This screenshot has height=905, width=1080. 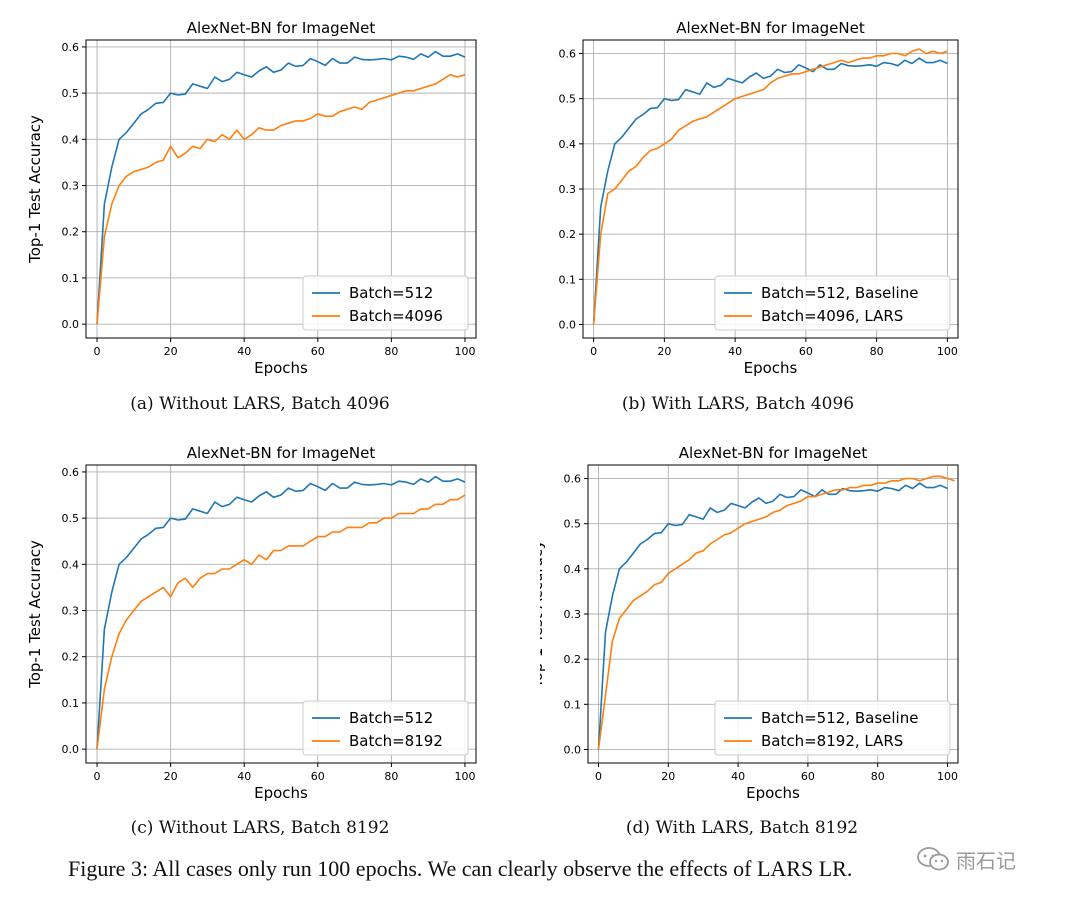 What do you see at coordinates (260, 404) in the screenshot?
I see `subcaption-a: (a) Without LARS, Batch 4096` at bounding box center [260, 404].